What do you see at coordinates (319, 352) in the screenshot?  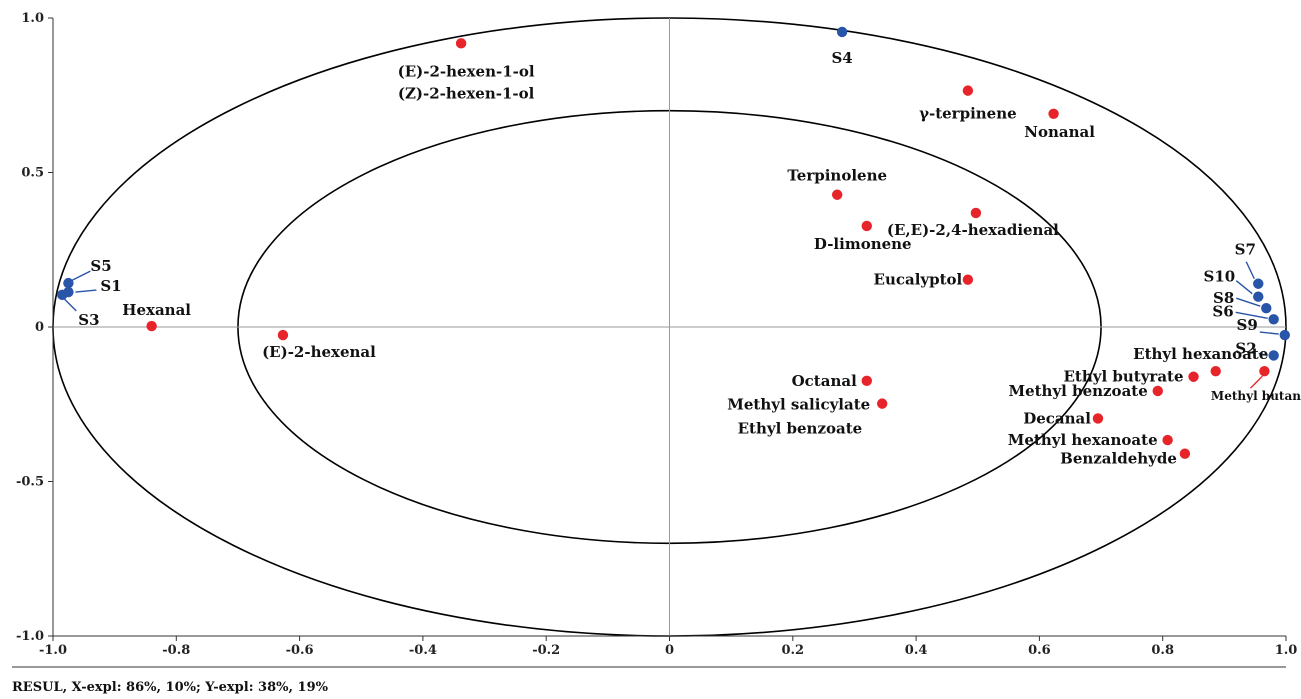 I see `compound-label: (E)-2-hexenal` at bounding box center [319, 352].